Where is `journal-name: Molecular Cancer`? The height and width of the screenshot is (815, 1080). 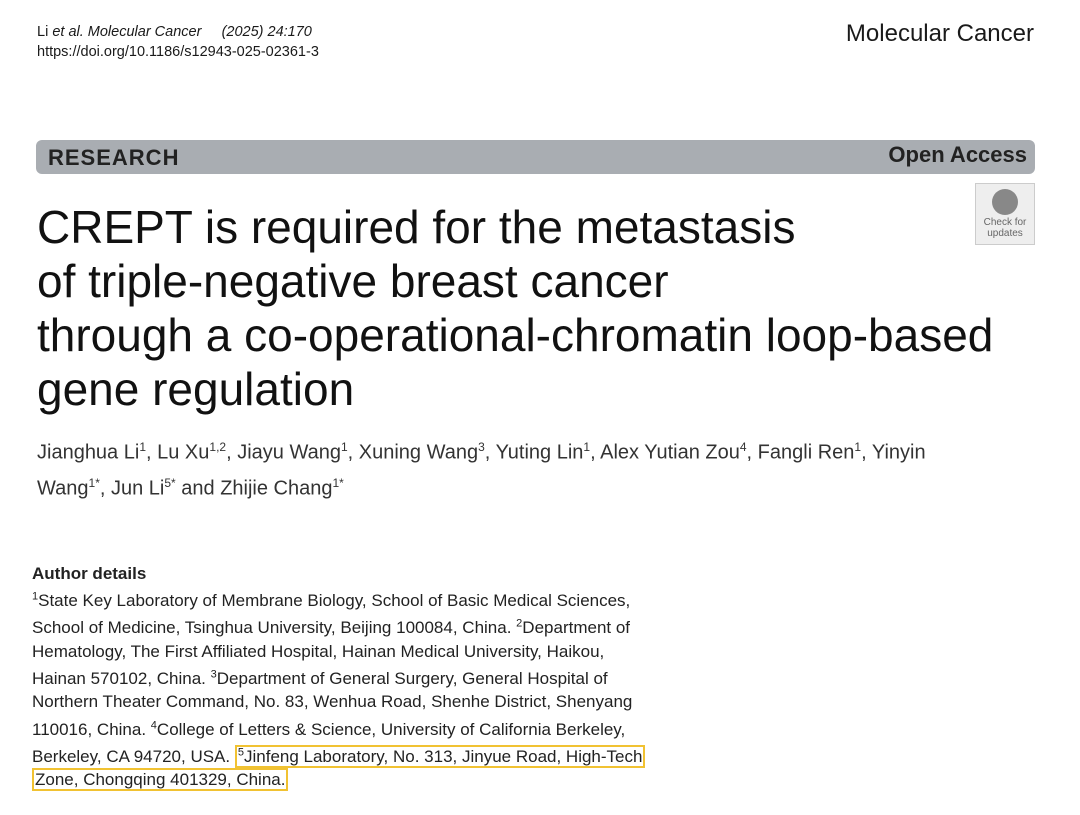 journal-name: Molecular Cancer is located at coordinates (939, 33).